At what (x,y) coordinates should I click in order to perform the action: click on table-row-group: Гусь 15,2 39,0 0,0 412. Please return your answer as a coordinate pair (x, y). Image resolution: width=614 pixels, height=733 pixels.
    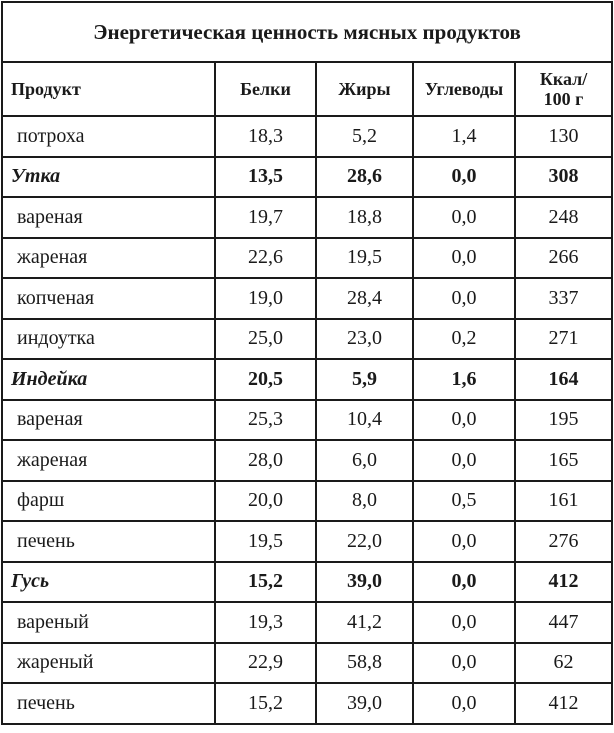
    Looking at the image, I should click on (307, 581).